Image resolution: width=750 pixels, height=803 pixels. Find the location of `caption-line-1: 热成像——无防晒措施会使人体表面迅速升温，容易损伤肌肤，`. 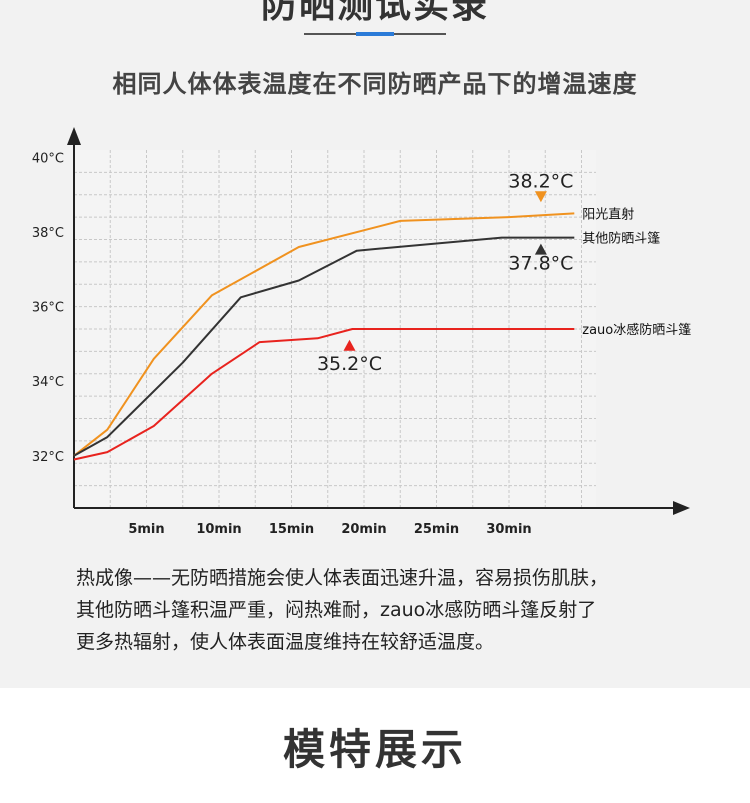

caption-line-1: 热成像——无防晒措施会使人体表面迅速升温，容易损伤肌肤， is located at coordinates (342, 578).